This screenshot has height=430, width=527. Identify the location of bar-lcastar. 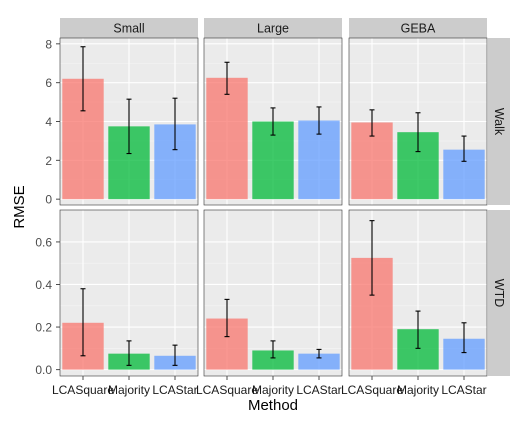
(319, 361).